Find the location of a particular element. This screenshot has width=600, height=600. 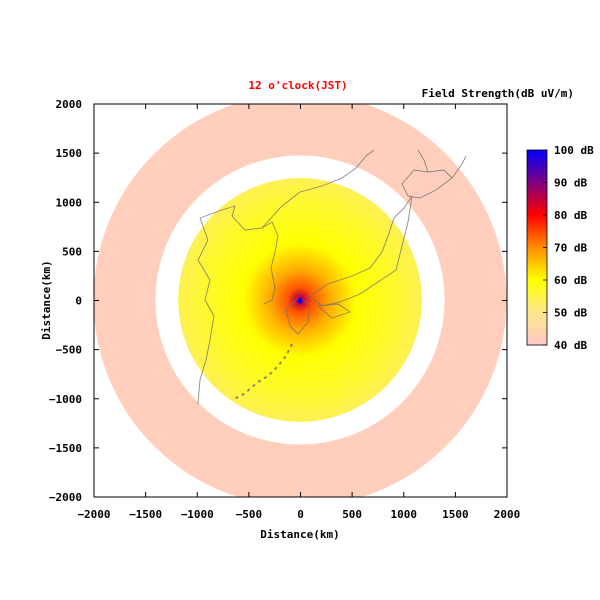

y-tick-label: 500 is located at coordinates (72, 251).